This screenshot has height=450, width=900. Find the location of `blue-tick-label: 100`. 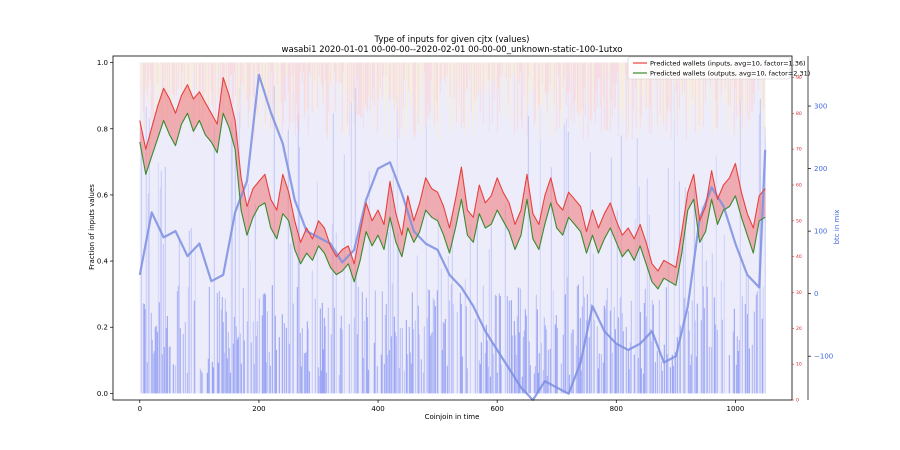

blue-tick-label: 100 is located at coordinates (820, 232).